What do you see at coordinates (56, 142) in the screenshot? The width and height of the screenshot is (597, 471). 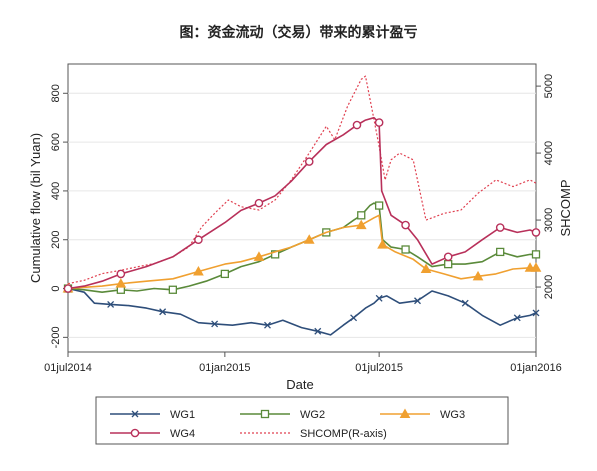 I see `y-tick-label: 600` at bounding box center [56, 142].